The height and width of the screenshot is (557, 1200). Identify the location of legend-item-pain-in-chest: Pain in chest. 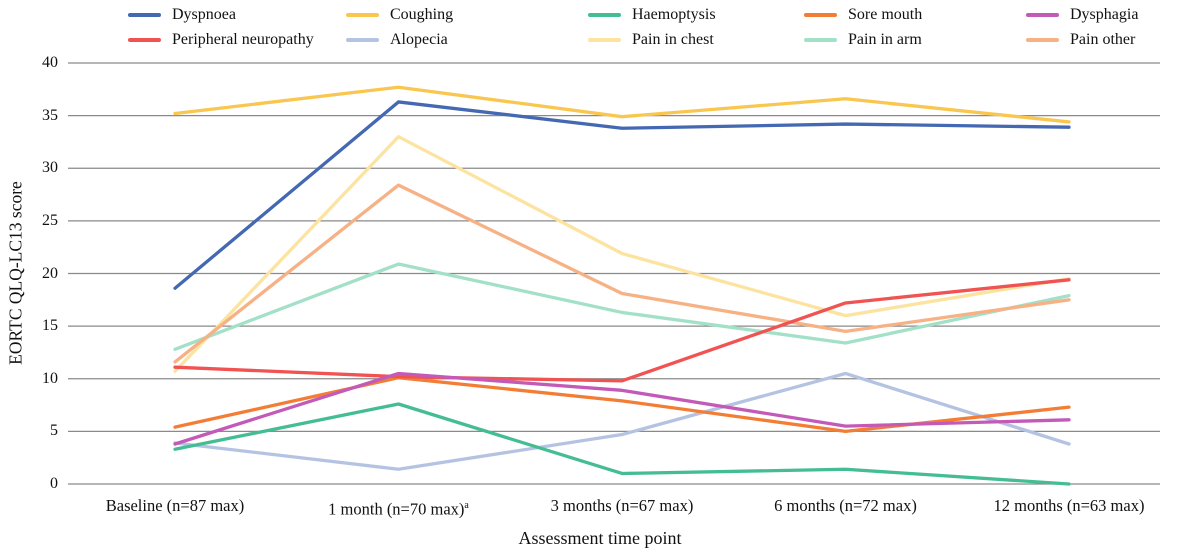
(696, 39).